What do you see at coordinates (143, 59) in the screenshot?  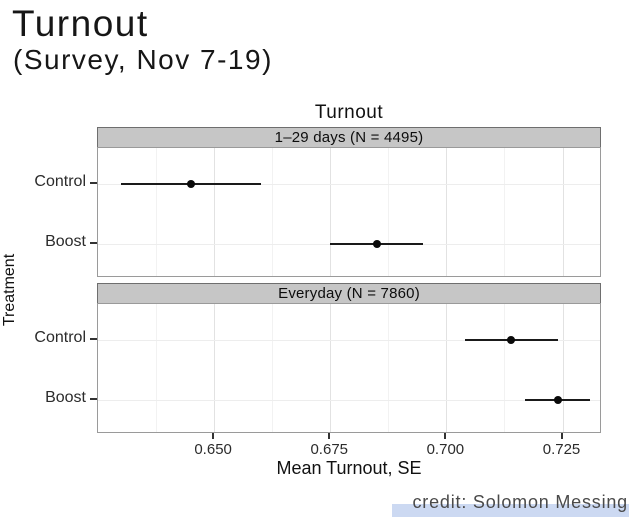 I see `page-subtitle: (Survey, Nov 7-19)` at bounding box center [143, 59].